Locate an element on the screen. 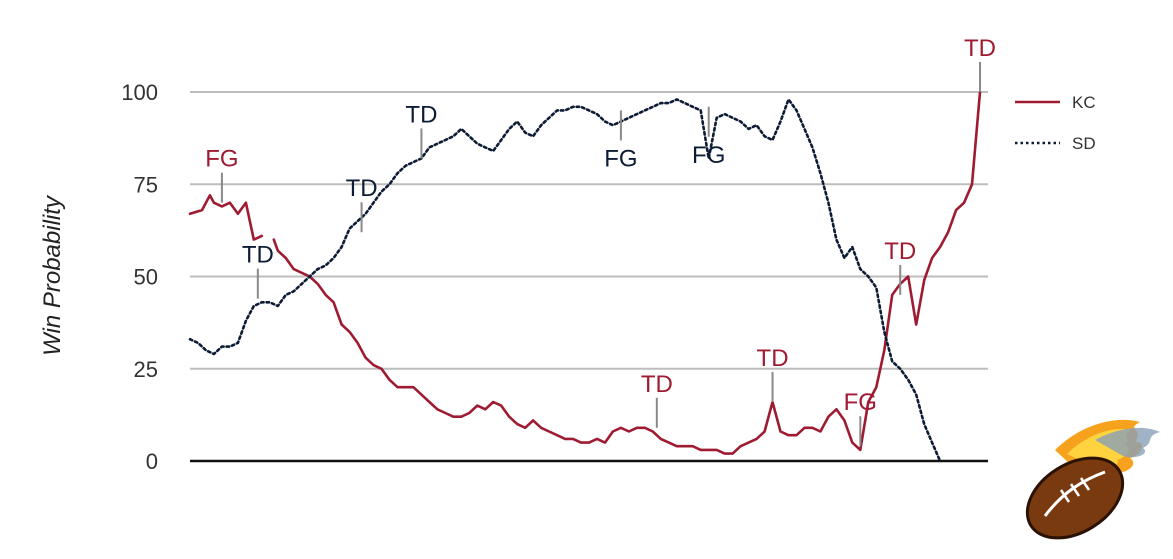 The width and height of the screenshot is (1173, 559). legend: KC SD is located at coordinates (1055, 123).